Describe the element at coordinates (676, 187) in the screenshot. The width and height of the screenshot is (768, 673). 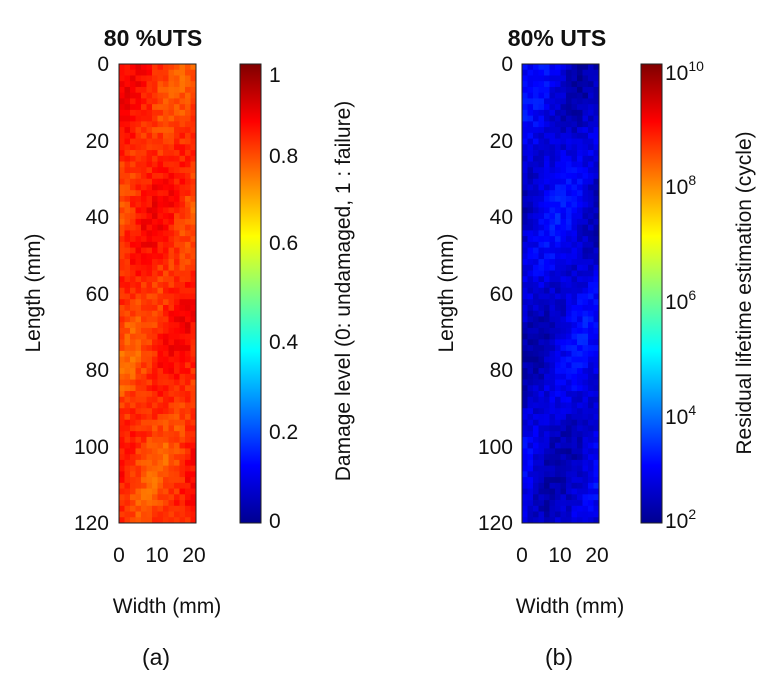
I see `panel-b-cb-tick-3-base: 10` at that location.